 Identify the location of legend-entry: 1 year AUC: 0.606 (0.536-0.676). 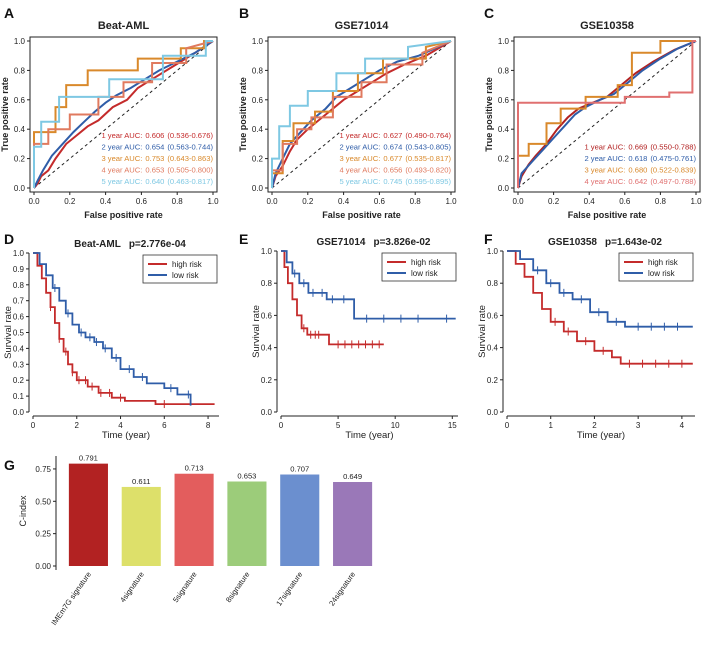
(157, 135).